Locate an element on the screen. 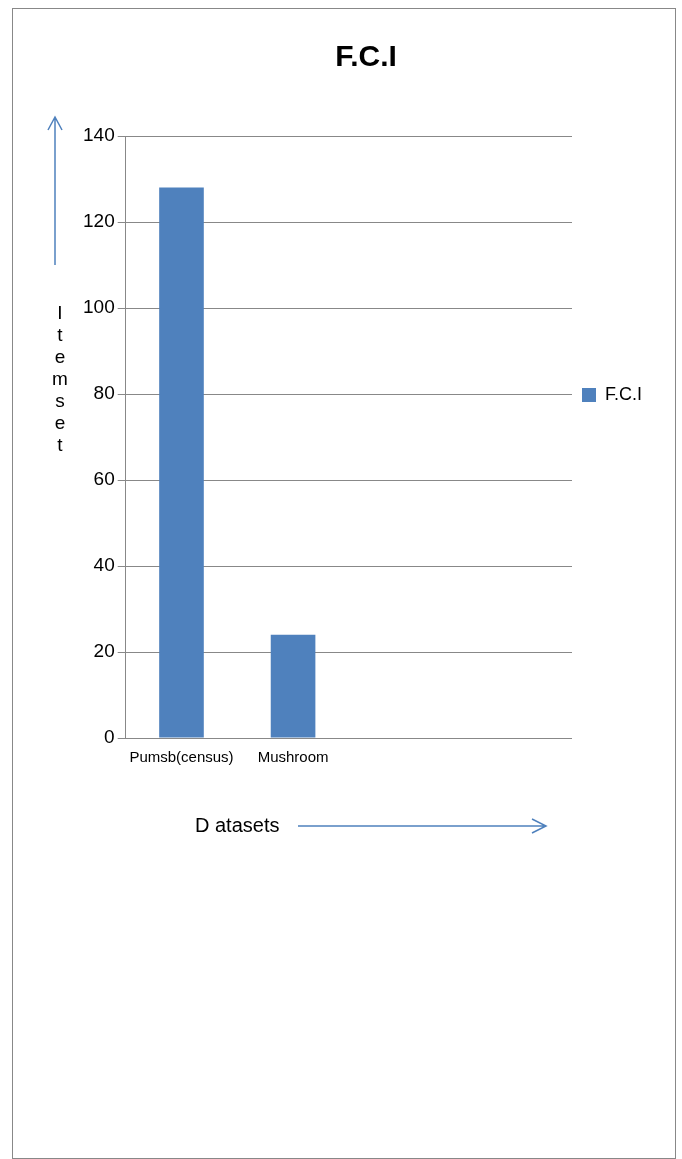 The width and height of the screenshot is (682, 1159). chart-title: F.C.I is located at coordinates (366, 56).